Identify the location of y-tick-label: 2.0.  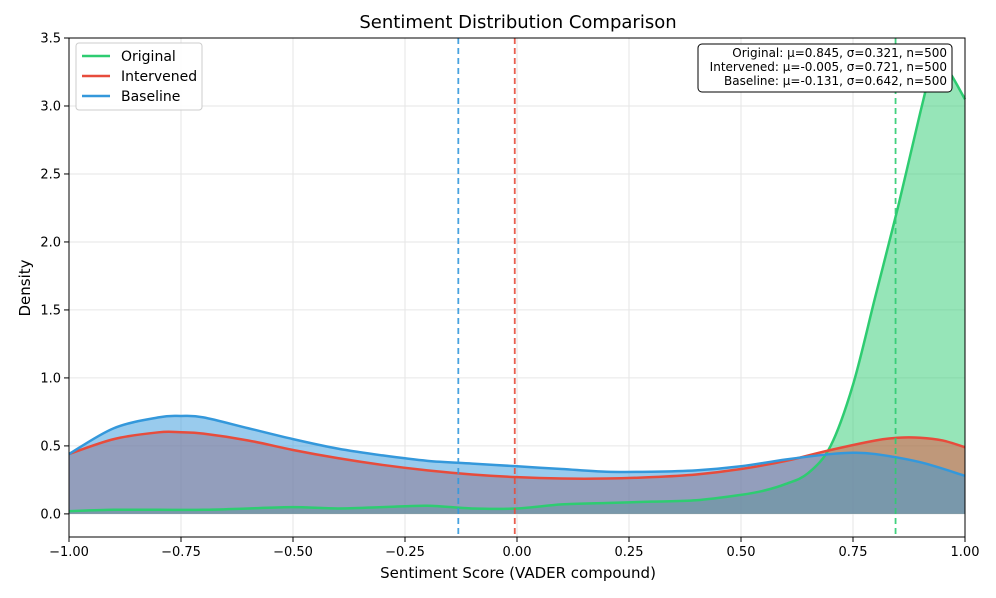
(50, 242).